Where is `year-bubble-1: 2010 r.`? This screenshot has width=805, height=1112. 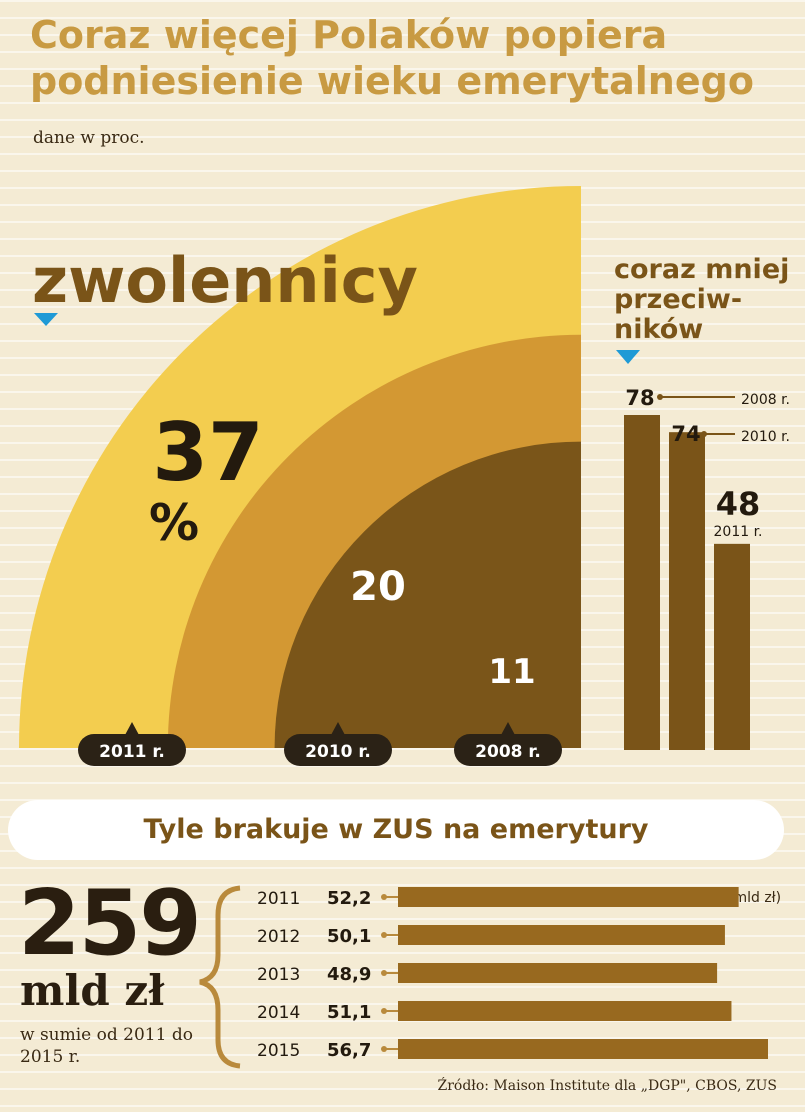
year-bubble-1: 2010 r. is located at coordinates (338, 744).